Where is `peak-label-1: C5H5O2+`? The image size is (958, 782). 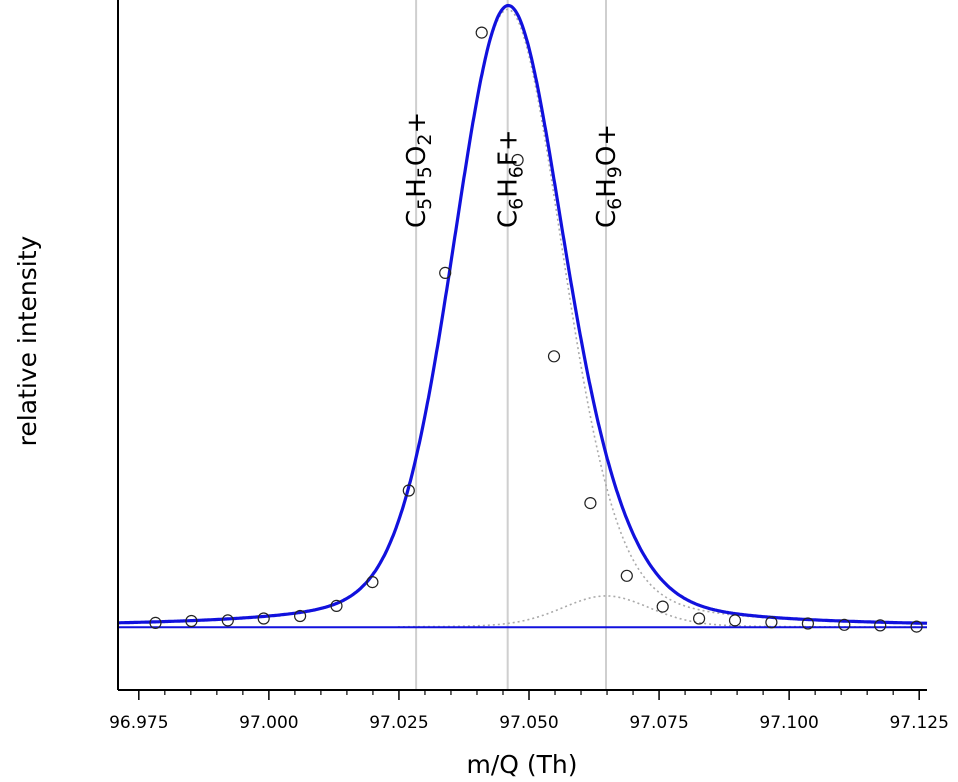
peak-label-1: C5H5O2+ is located at coordinates (419, 170).